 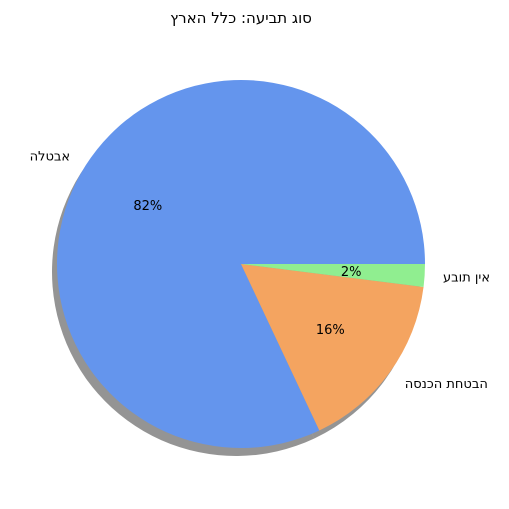 I want to click on slice-category-label: אין תובע, so click(x=466, y=278).